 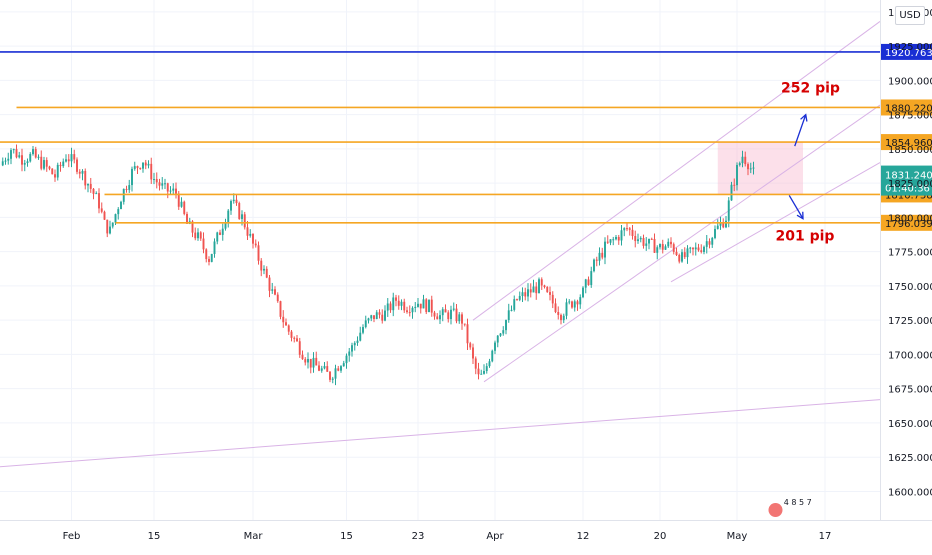 What do you see at coordinates (908, 108) in the screenshot?
I see `level-1880-label: 1880.220` at bounding box center [908, 108].